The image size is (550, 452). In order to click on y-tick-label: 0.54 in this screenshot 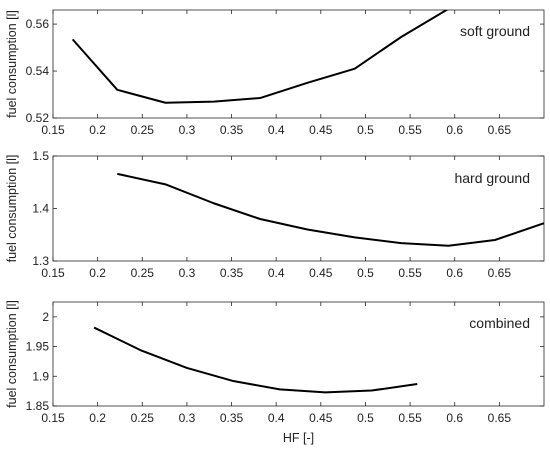, I will do `click(38, 71)`.